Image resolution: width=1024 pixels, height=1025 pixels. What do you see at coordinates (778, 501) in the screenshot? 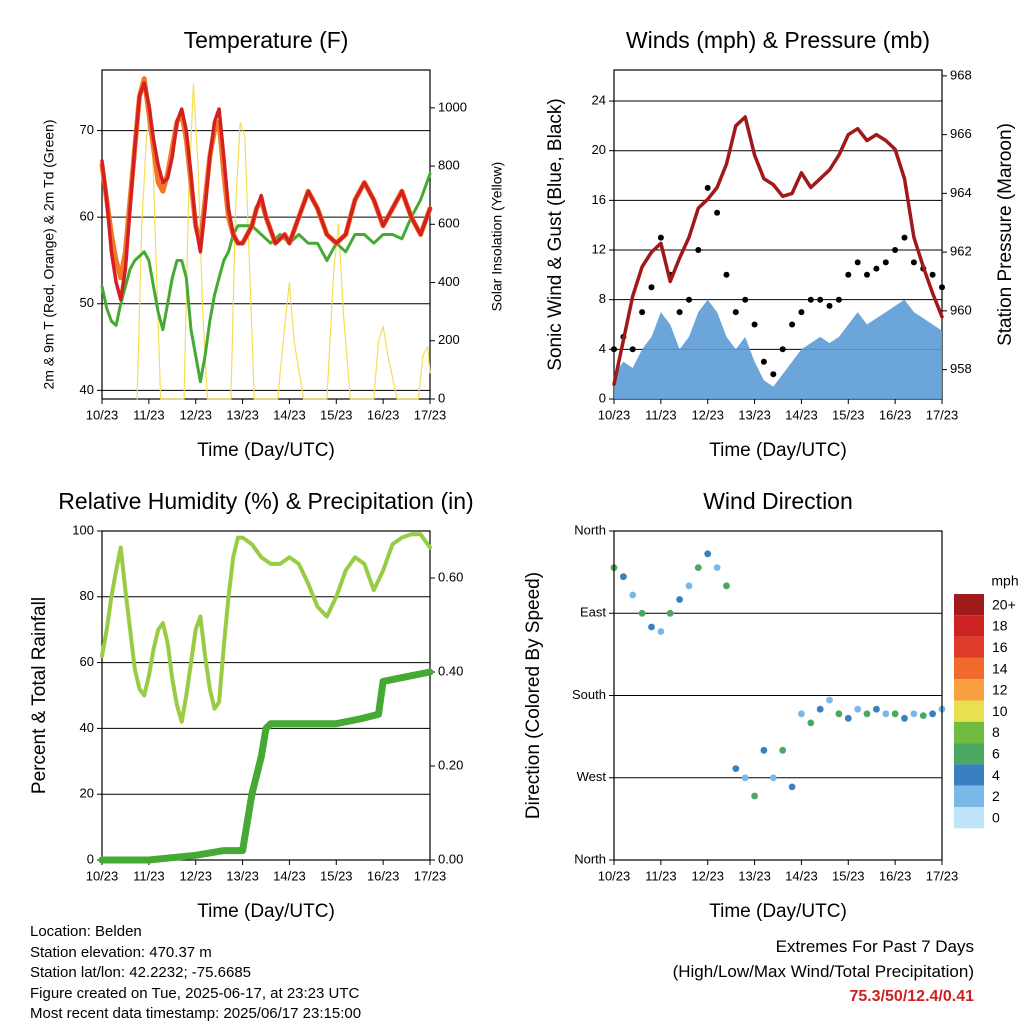
I see `panel-4-title: Wind Direction` at bounding box center [778, 501].